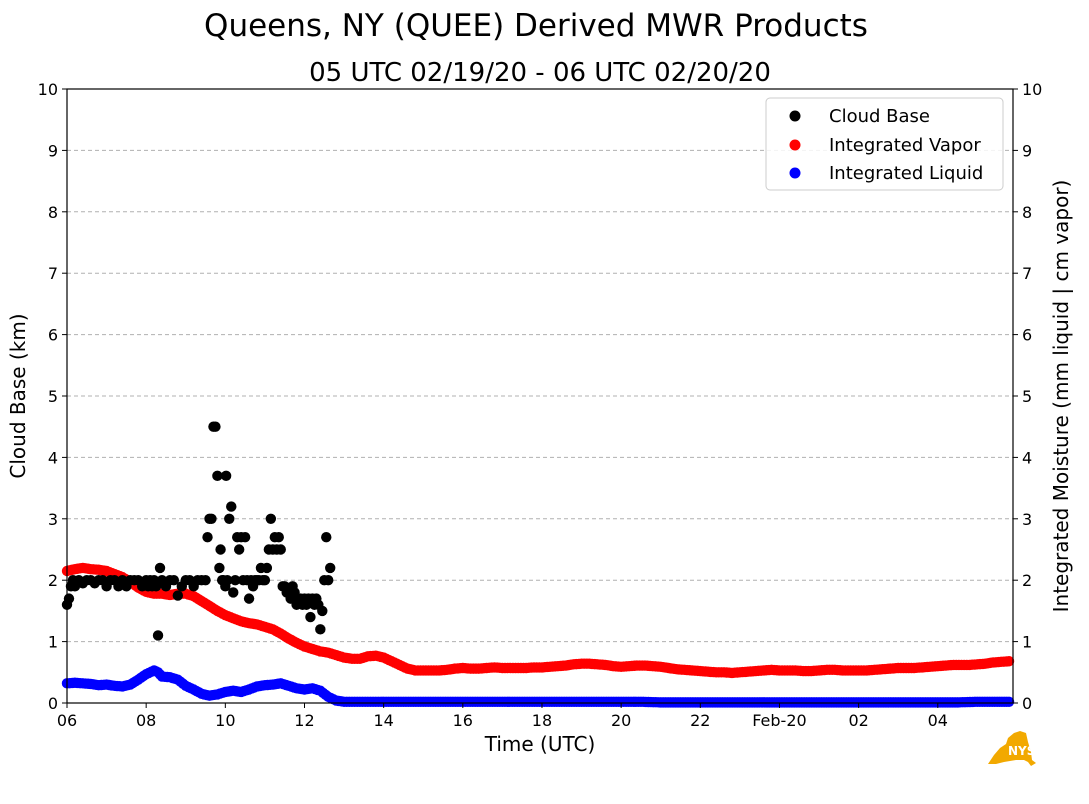 The width and height of the screenshot is (1089, 804). What do you see at coordinates (795, 145) in the screenshot?
I see `legend-marker-integrated-vapor` at bounding box center [795, 145].